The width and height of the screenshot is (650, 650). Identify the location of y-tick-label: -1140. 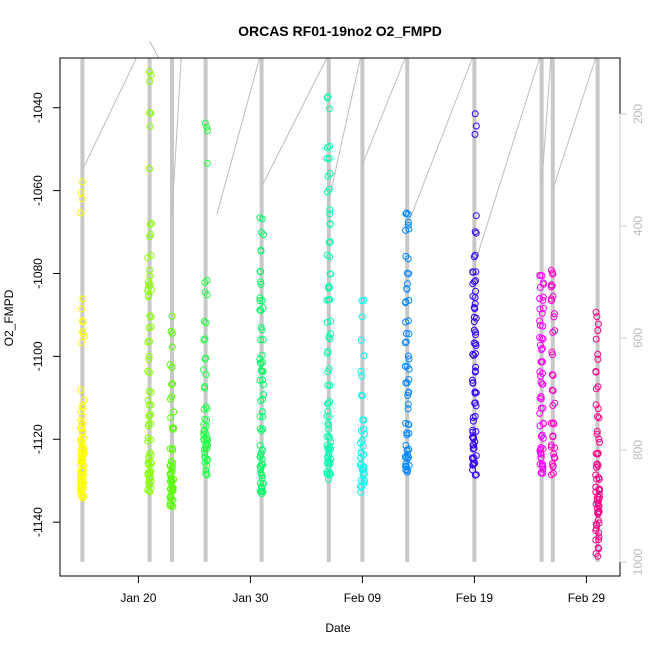
(38, 522).